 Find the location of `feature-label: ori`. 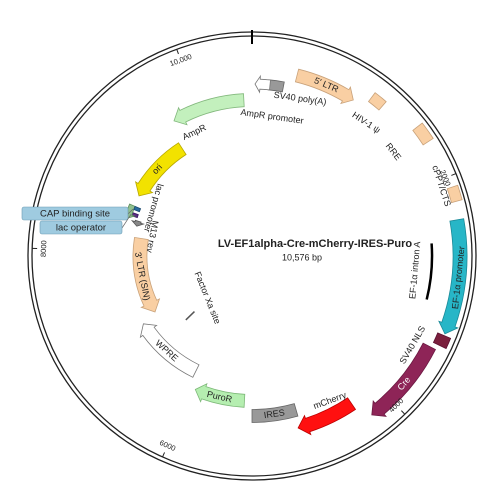

feature-label: ori is located at coordinates (157, 169).